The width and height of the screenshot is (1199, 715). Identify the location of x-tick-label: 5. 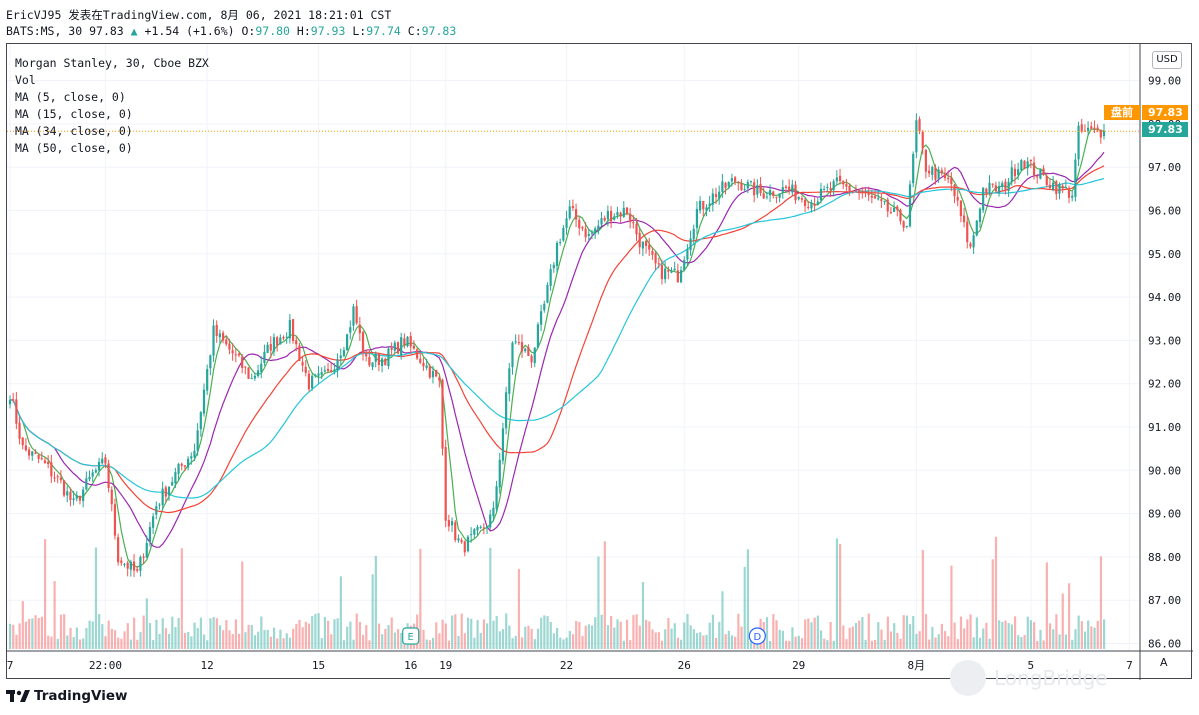
(1031, 665).